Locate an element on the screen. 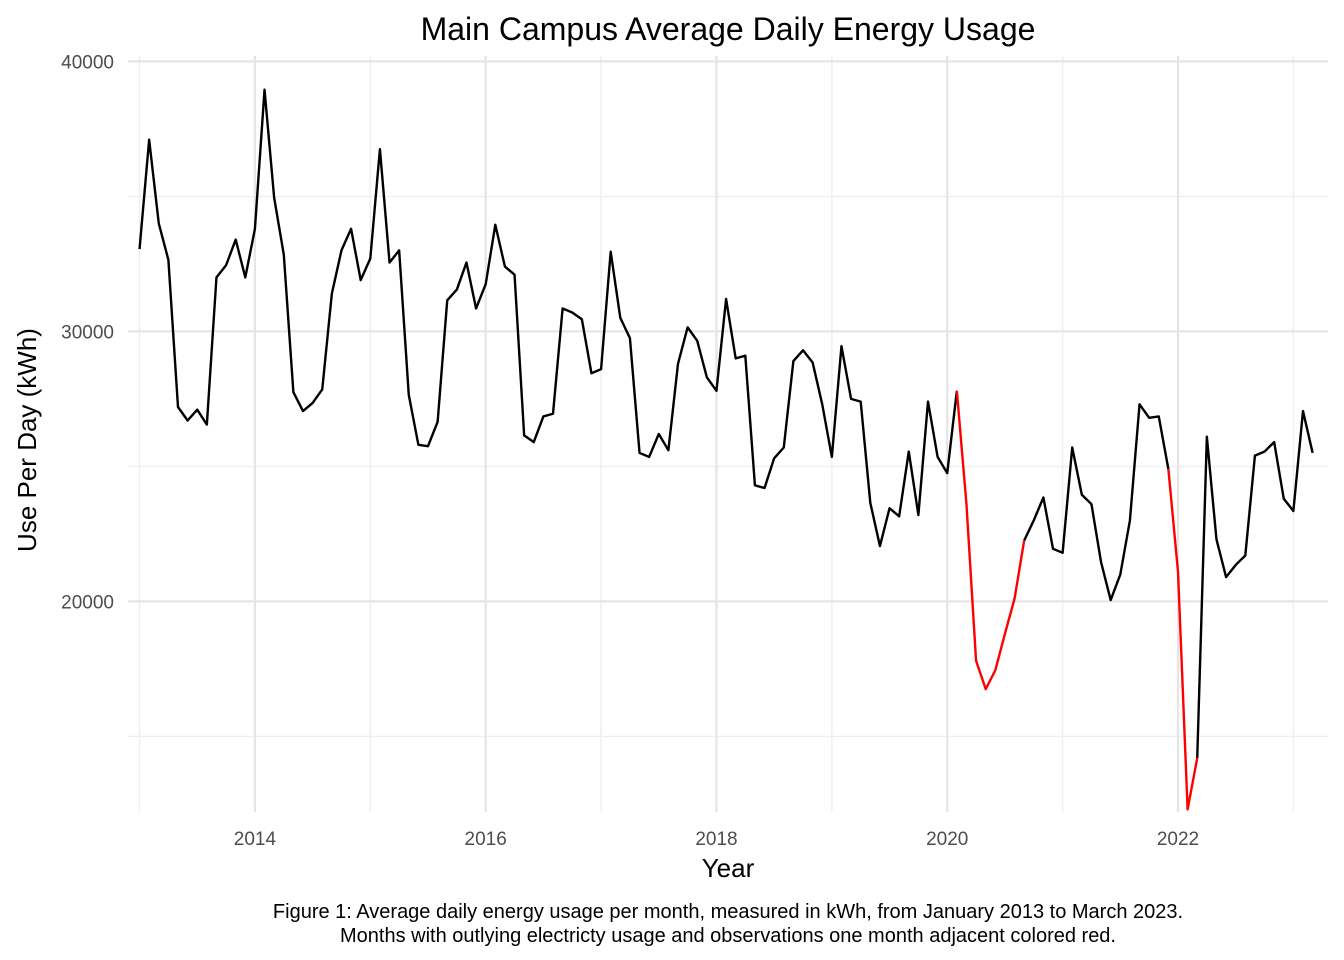 The width and height of the screenshot is (1344, 960). y-axis-title: Use Per Day (kWh) is located at coordinates (27, 440).